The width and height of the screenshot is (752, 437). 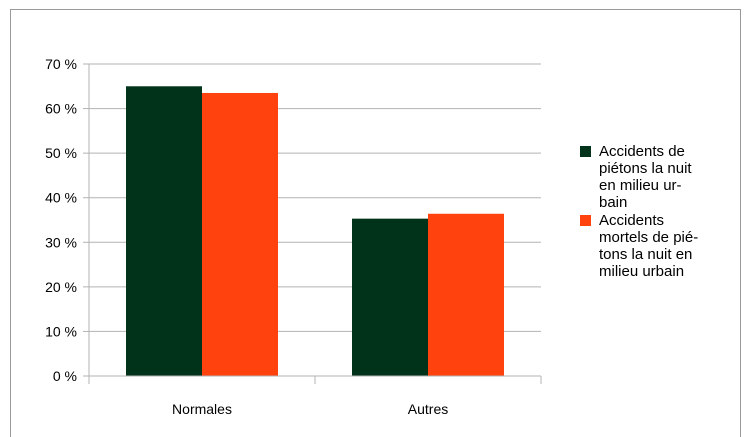 What do you see at coordinates (202, 409) in the screenshot?
I see `x-tick-label: Normales` at bounding box center [202, 409].